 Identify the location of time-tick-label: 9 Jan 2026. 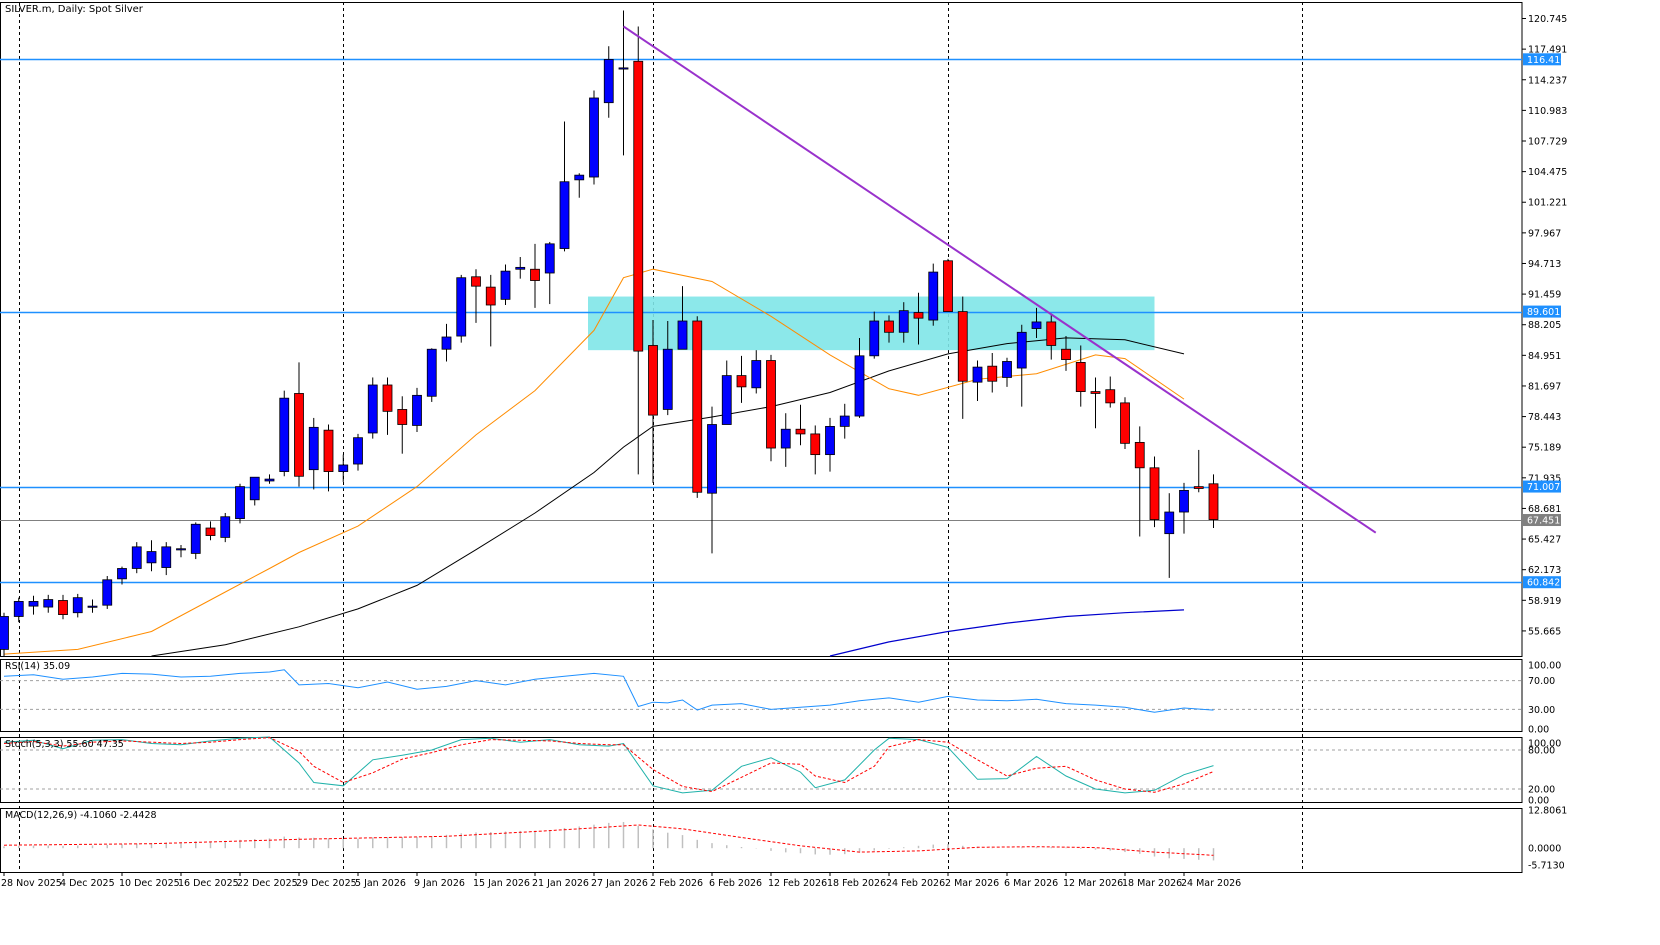
(439, 883).